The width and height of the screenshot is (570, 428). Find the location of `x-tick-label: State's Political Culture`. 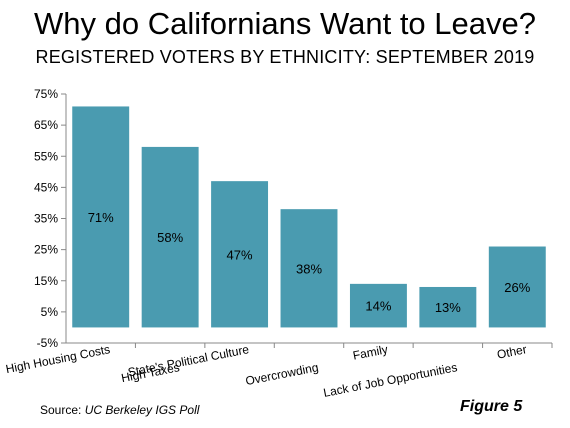

x-tick-label: State's Political Culture is located at coordinates (189, 360).